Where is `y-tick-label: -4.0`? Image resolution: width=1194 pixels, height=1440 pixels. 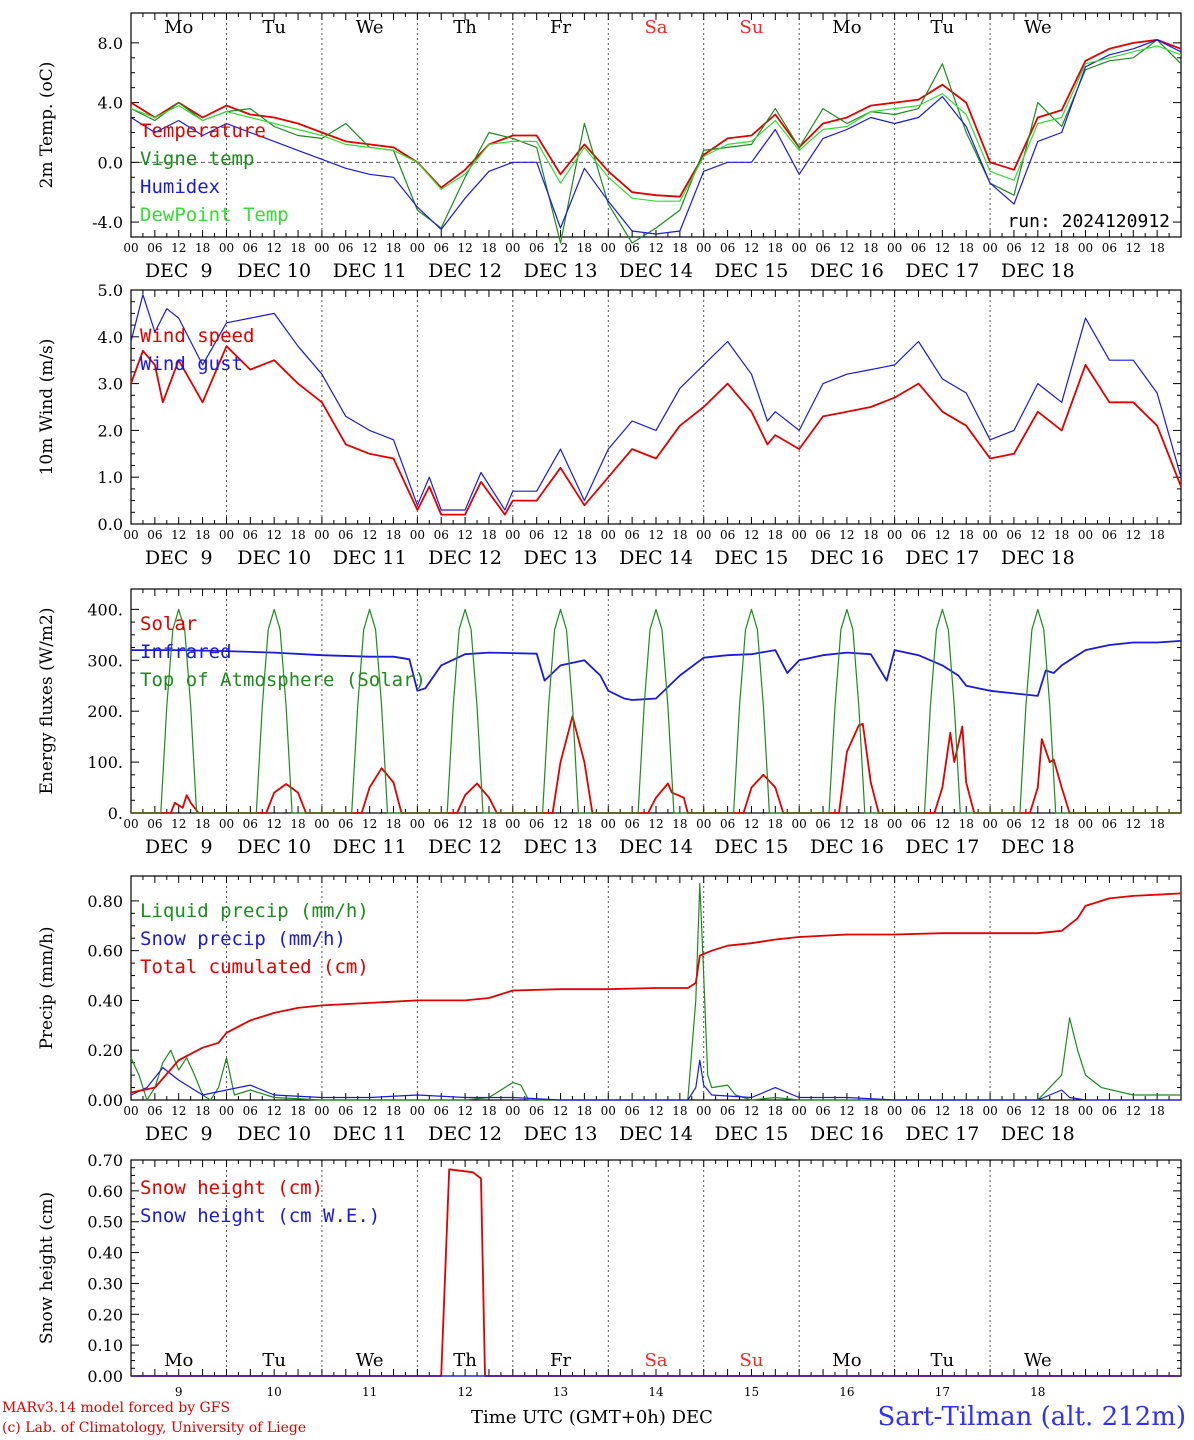
y-tick-label: -4.0 is located at coordinates (107, 222).